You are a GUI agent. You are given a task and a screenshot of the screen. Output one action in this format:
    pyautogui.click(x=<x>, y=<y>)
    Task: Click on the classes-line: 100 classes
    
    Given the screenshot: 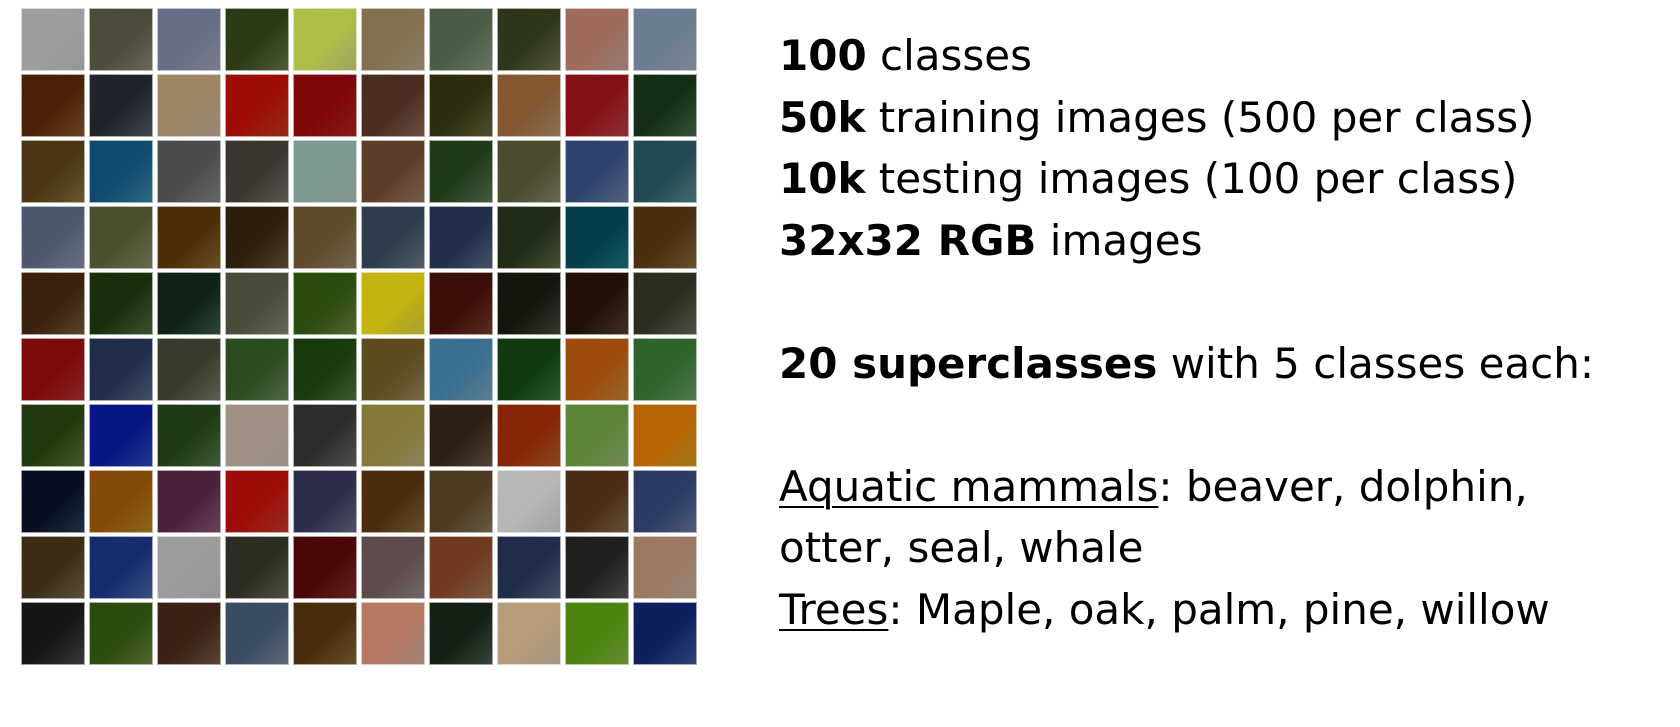 What is the action you would take?
    pyautogui.click(x=906, y=55)
    